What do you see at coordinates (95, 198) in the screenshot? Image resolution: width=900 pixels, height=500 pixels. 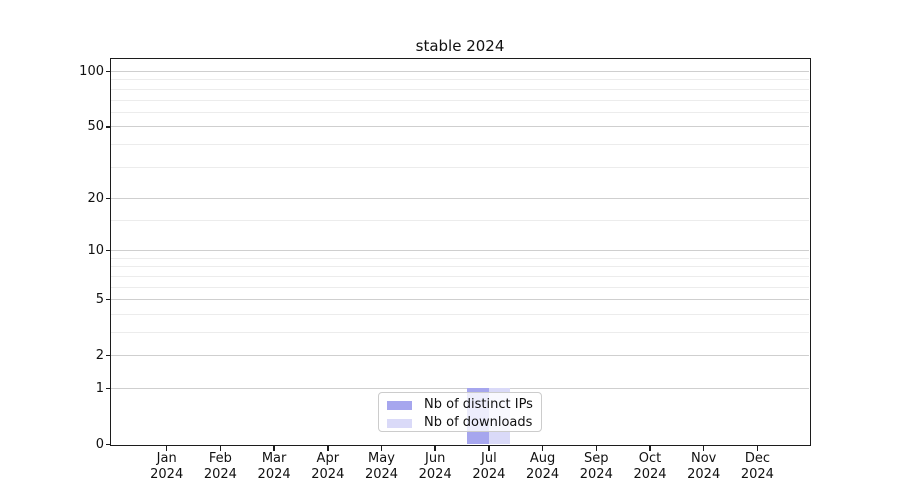 I see `y-tick-label: 20` at bounding box center [95, 198].